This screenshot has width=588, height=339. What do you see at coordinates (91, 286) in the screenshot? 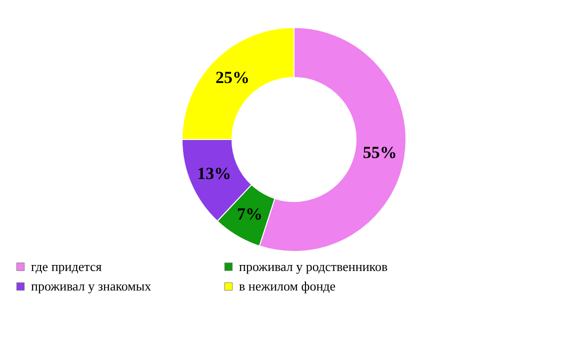
I see `legend-label: проживал у знакомых` at bounding box center [91, 286].